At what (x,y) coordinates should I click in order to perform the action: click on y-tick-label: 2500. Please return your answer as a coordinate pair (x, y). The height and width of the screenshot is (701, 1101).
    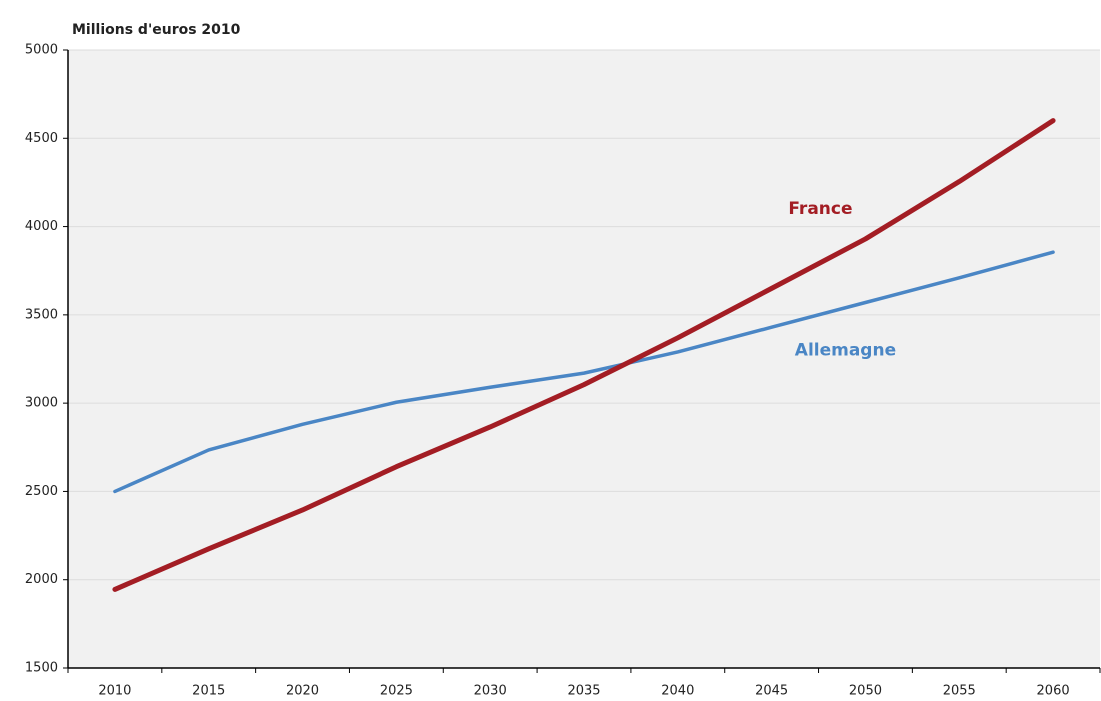
    Looking at the image, I should click on (41, 491).